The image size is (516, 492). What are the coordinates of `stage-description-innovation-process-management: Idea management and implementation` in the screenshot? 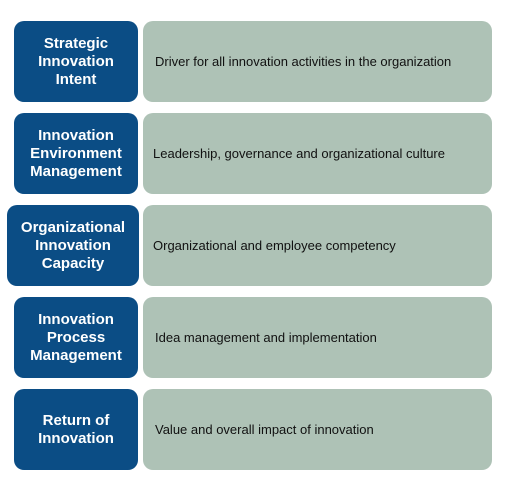 It's located at (317, 337).